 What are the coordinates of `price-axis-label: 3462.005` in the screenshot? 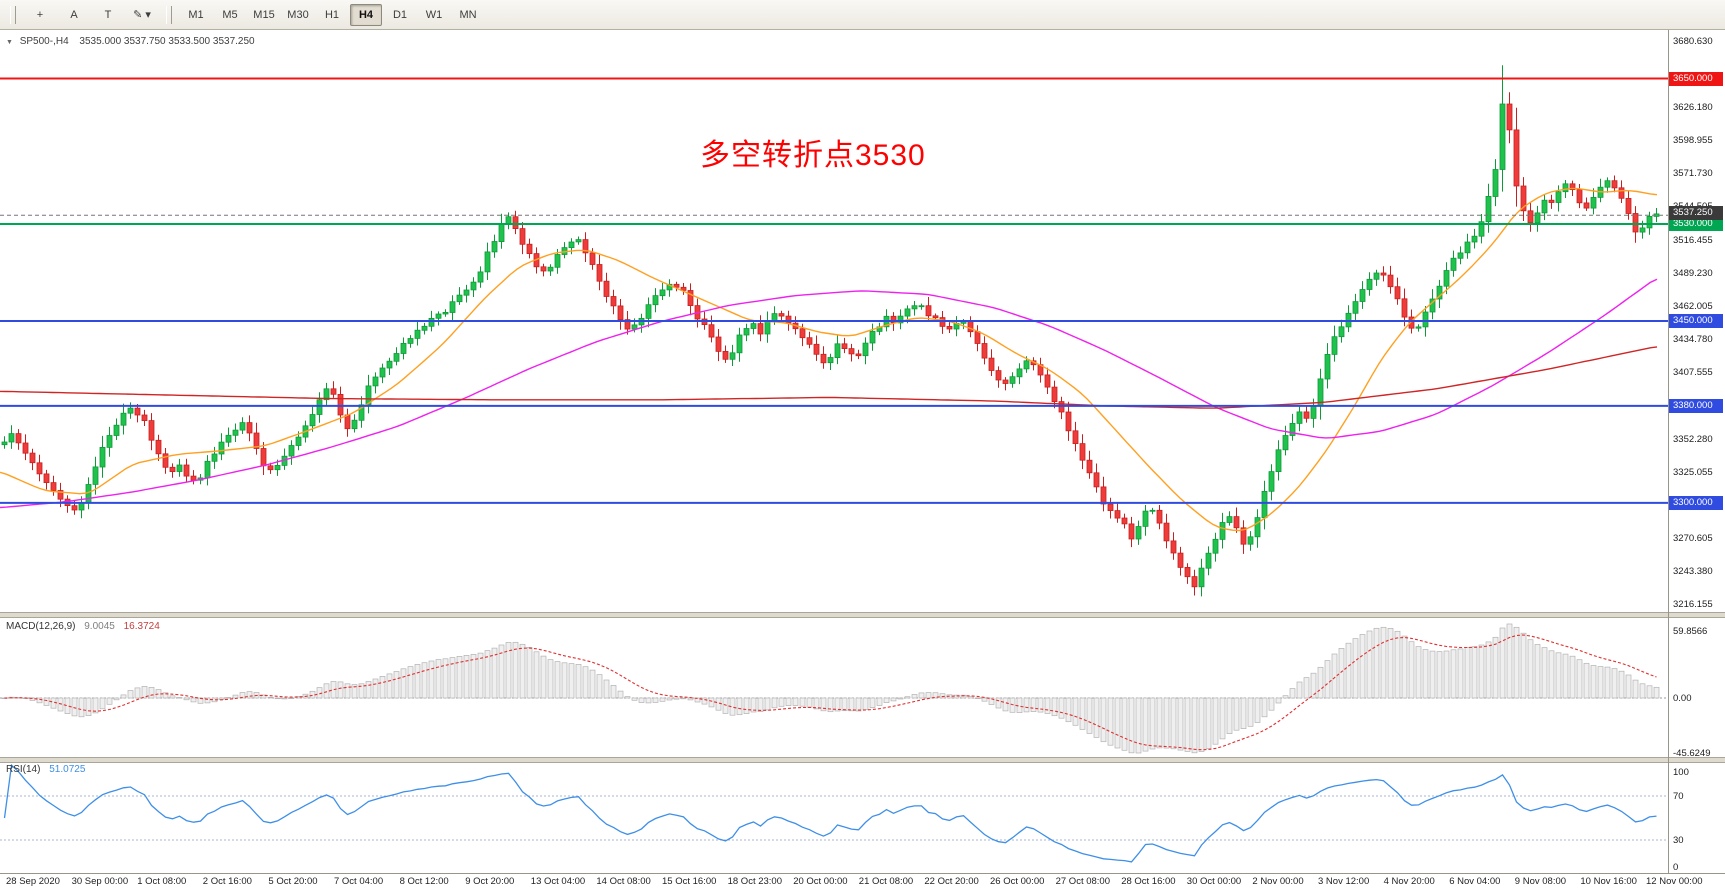 It's located at (1693, 306).